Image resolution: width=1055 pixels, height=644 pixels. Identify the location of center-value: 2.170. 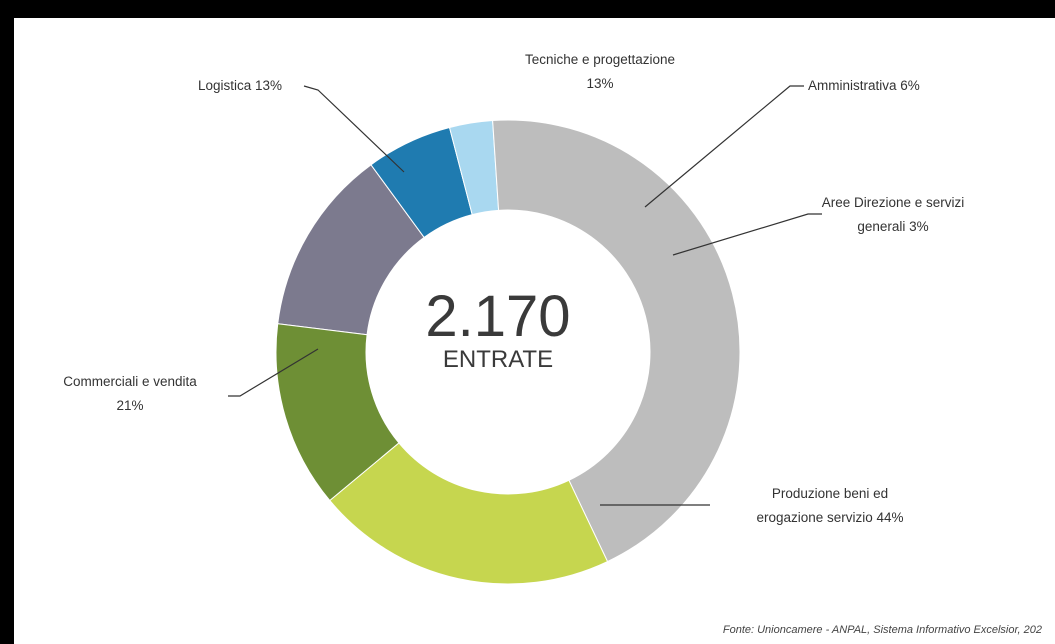
(497, 316).